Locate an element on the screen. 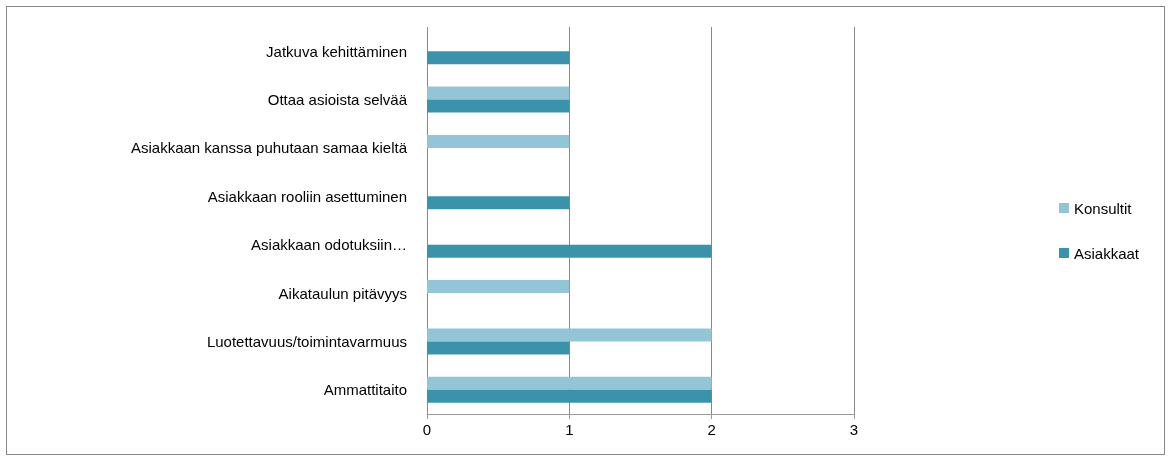 Image resolution: width=1173 pixels, height=463 pixels. y-tick-label: Jatkuva kehittäminen is located at coordinates (336, 51).